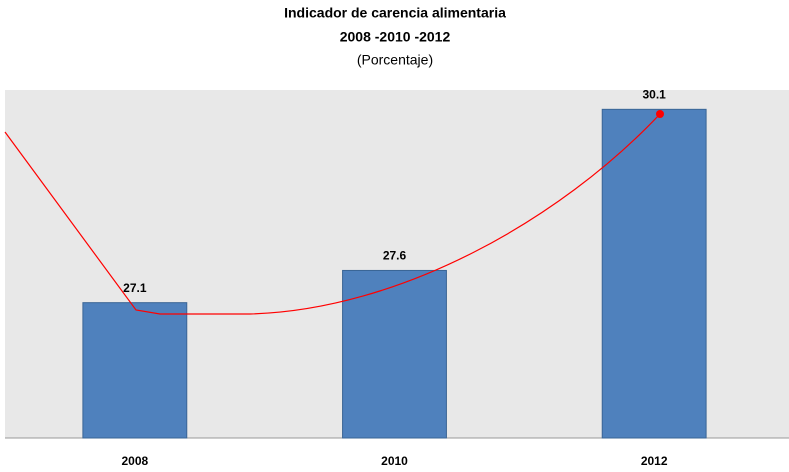  What do you see at coordinates (395, 37) in the screenshot?
I see `chart-subtitle: 2008 -2010 -2012` at bounding box center [395, 37].